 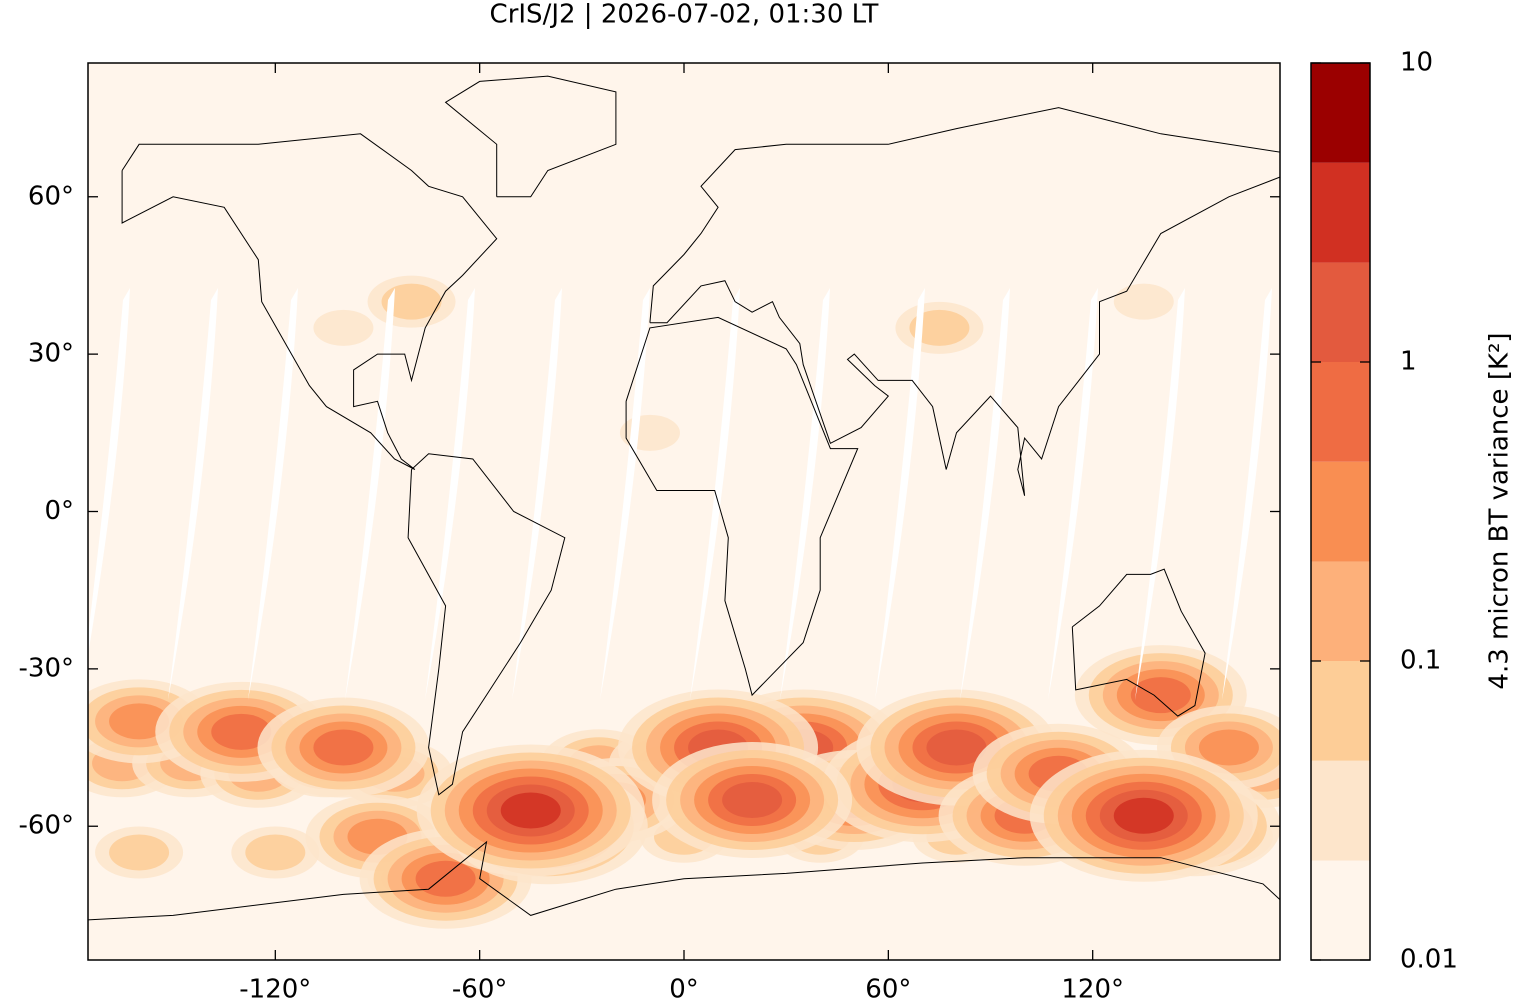 What do you see at coordinates (1092, 989) in the screenshot?
I see `x-tick-label: 120°` at bounding box center [1092, 989].